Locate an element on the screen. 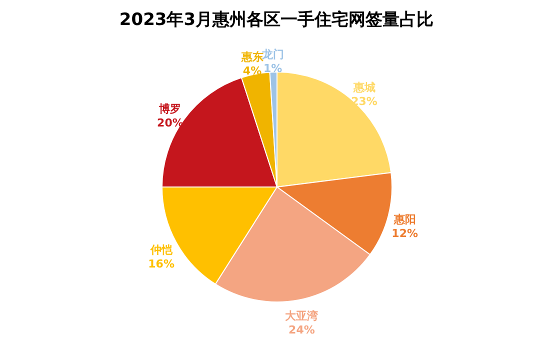  data-label: 16% is located at coordinates (161, 264).